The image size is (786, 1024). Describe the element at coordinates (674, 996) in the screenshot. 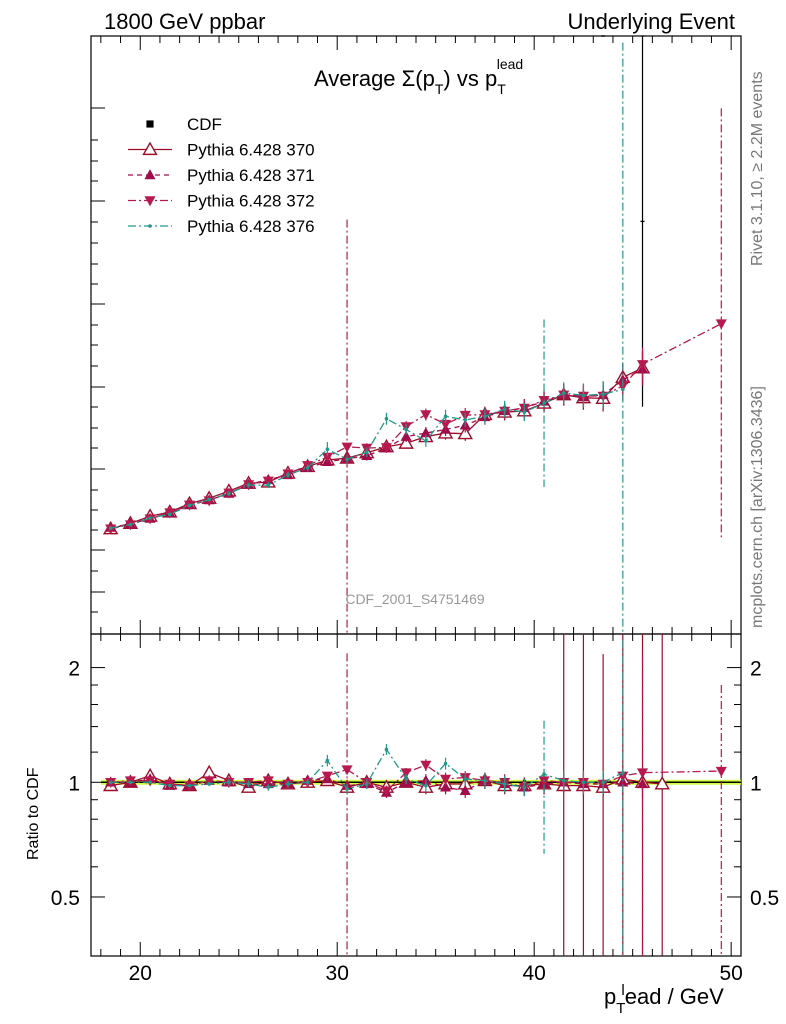

I see `xlabel-rest: ead / GeV` at that location.